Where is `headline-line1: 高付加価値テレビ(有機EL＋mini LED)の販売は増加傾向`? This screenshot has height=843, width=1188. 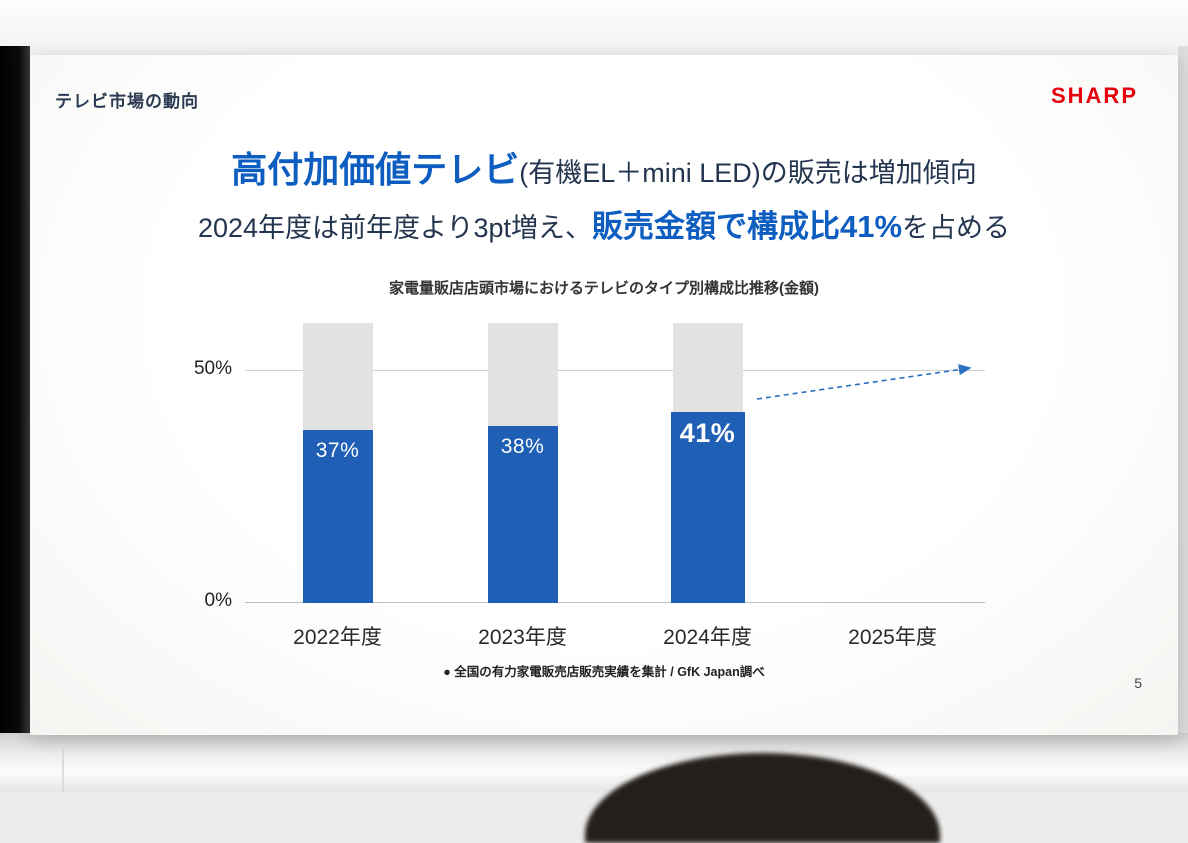
headline-line1: 高付加価値テレビ(有機EL＋mini LED)の販売は増加傾向 is located at coordinates (604, 167).